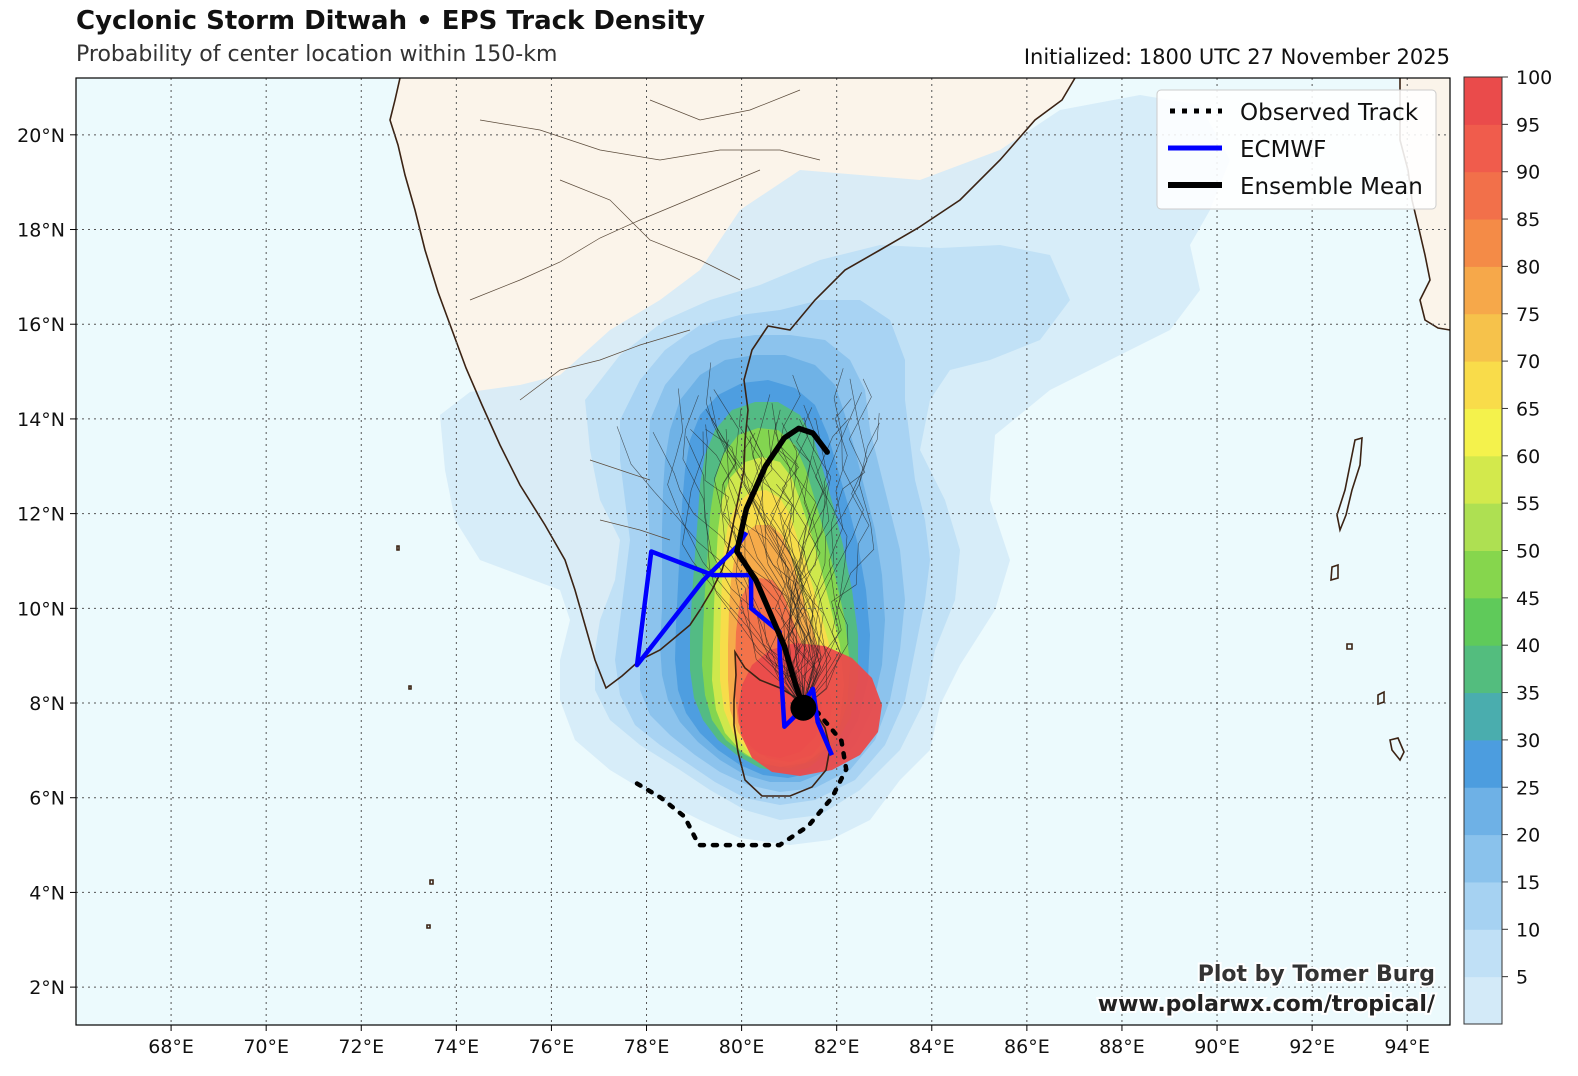 The image size is (1578, 1076). What do you see at coordinates (742, 1047) in the screenshot?
I see `lon-tick-label: 80°E` at bounding box center [742, 1047].